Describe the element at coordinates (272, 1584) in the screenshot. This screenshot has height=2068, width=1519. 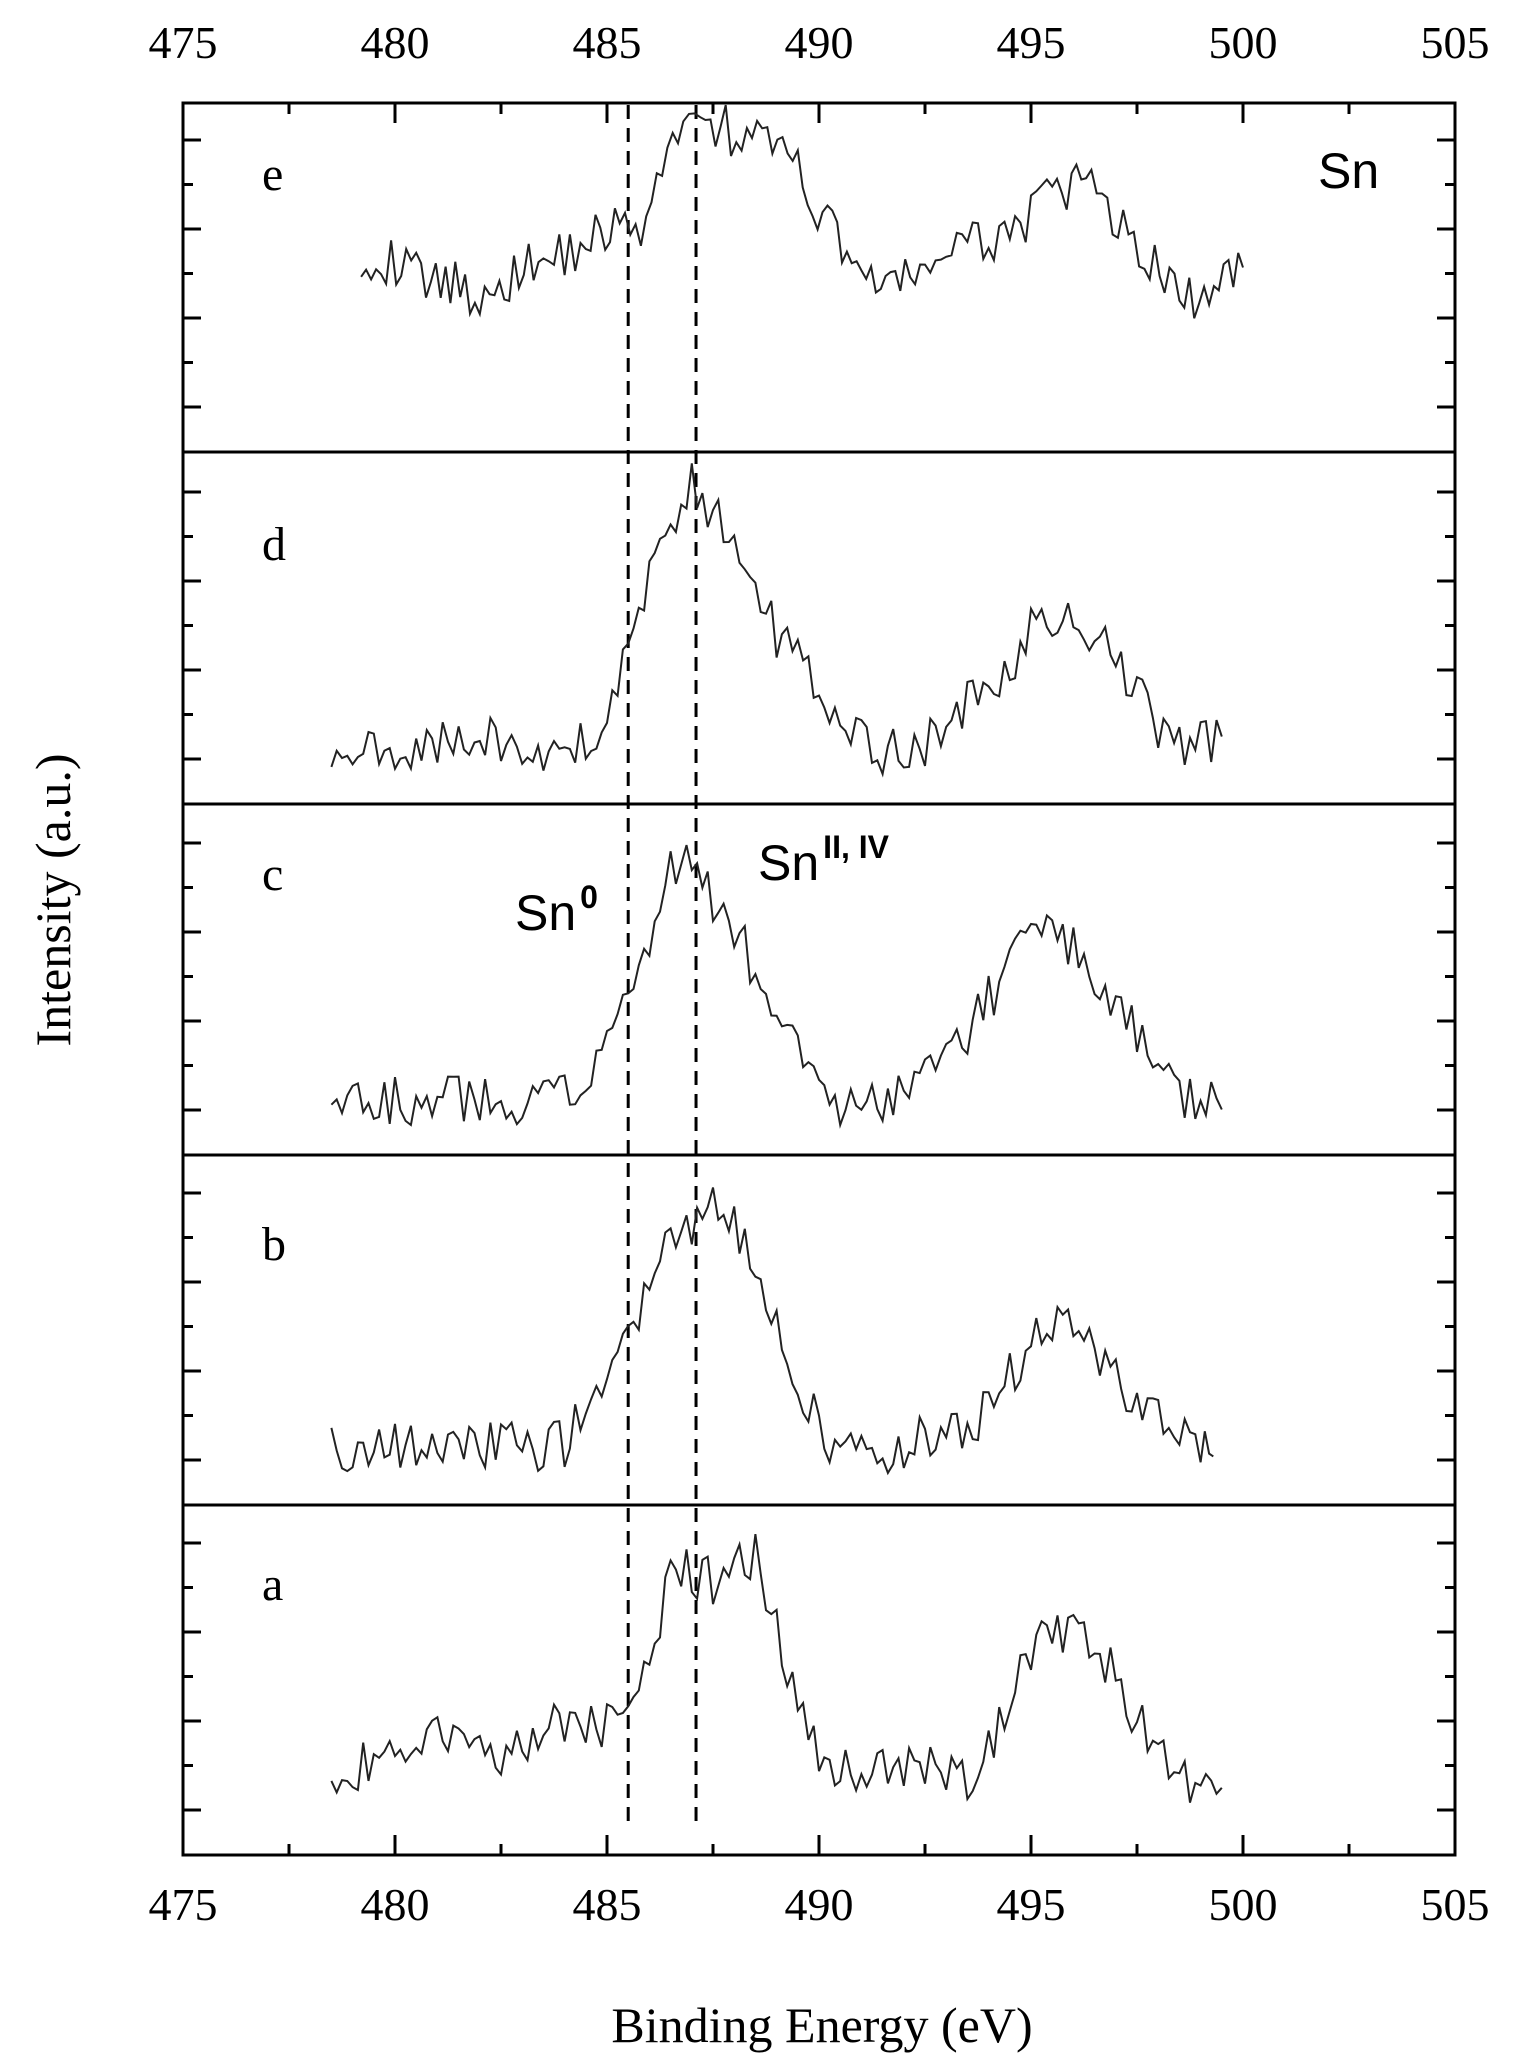
I see `panel-label-a: a` at that location.